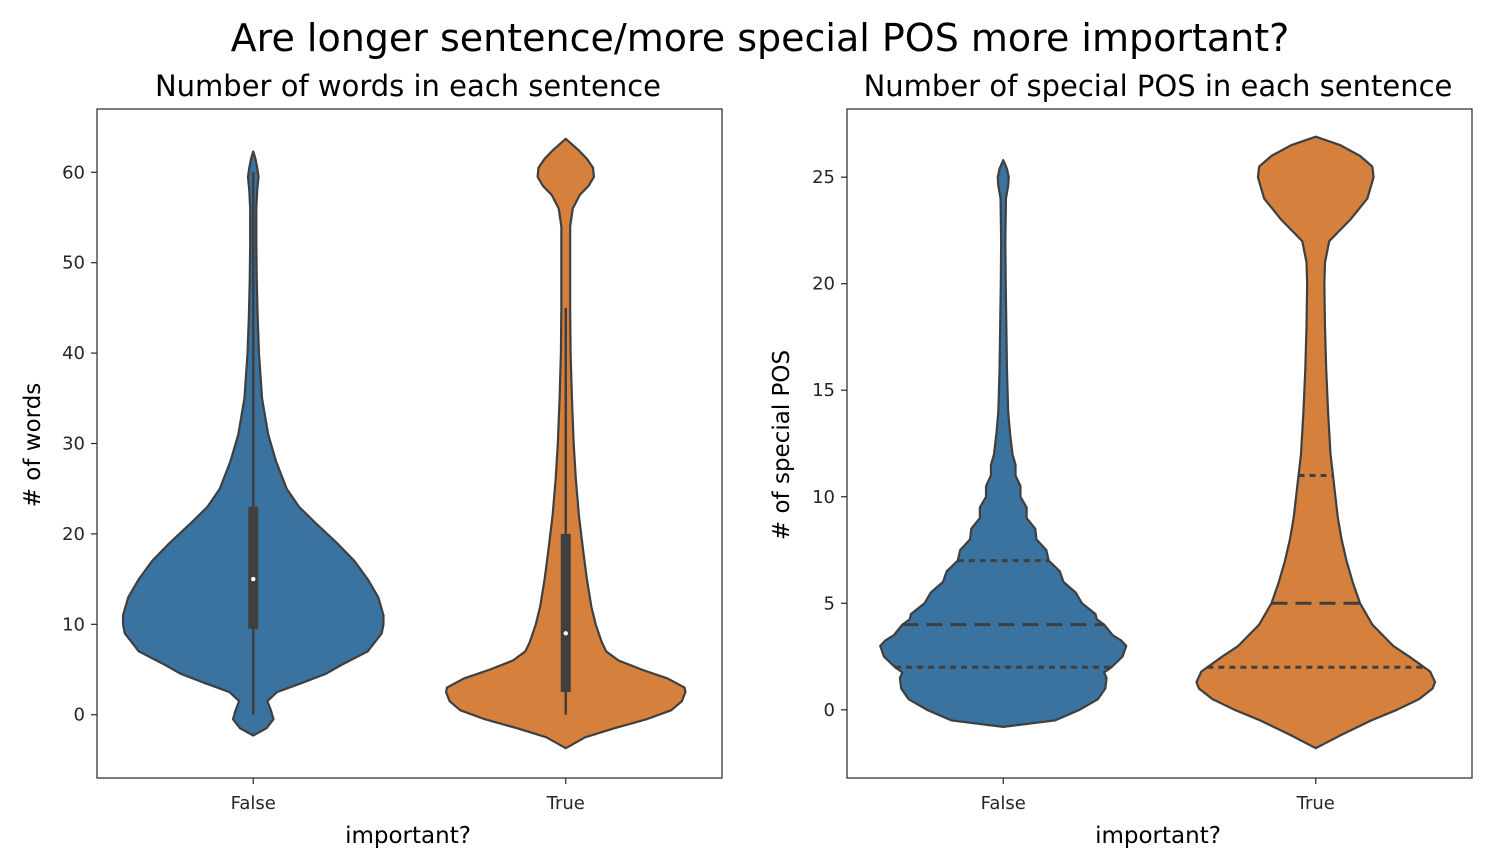 The height and width of the screenshot is (864, 1502). What do you see at coordinates (79, 715) in the screenshot?
I see `panel-words-y-tick-label: 0` at bounding box center [79, 715].